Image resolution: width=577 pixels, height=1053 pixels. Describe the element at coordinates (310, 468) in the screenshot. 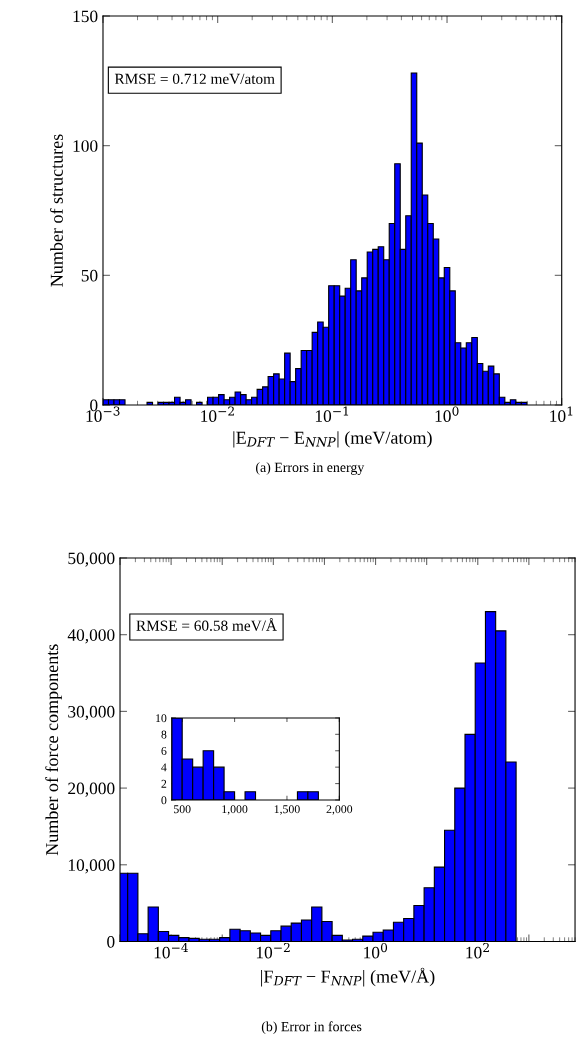

I see `text: (a) Errors in energy` at that location.